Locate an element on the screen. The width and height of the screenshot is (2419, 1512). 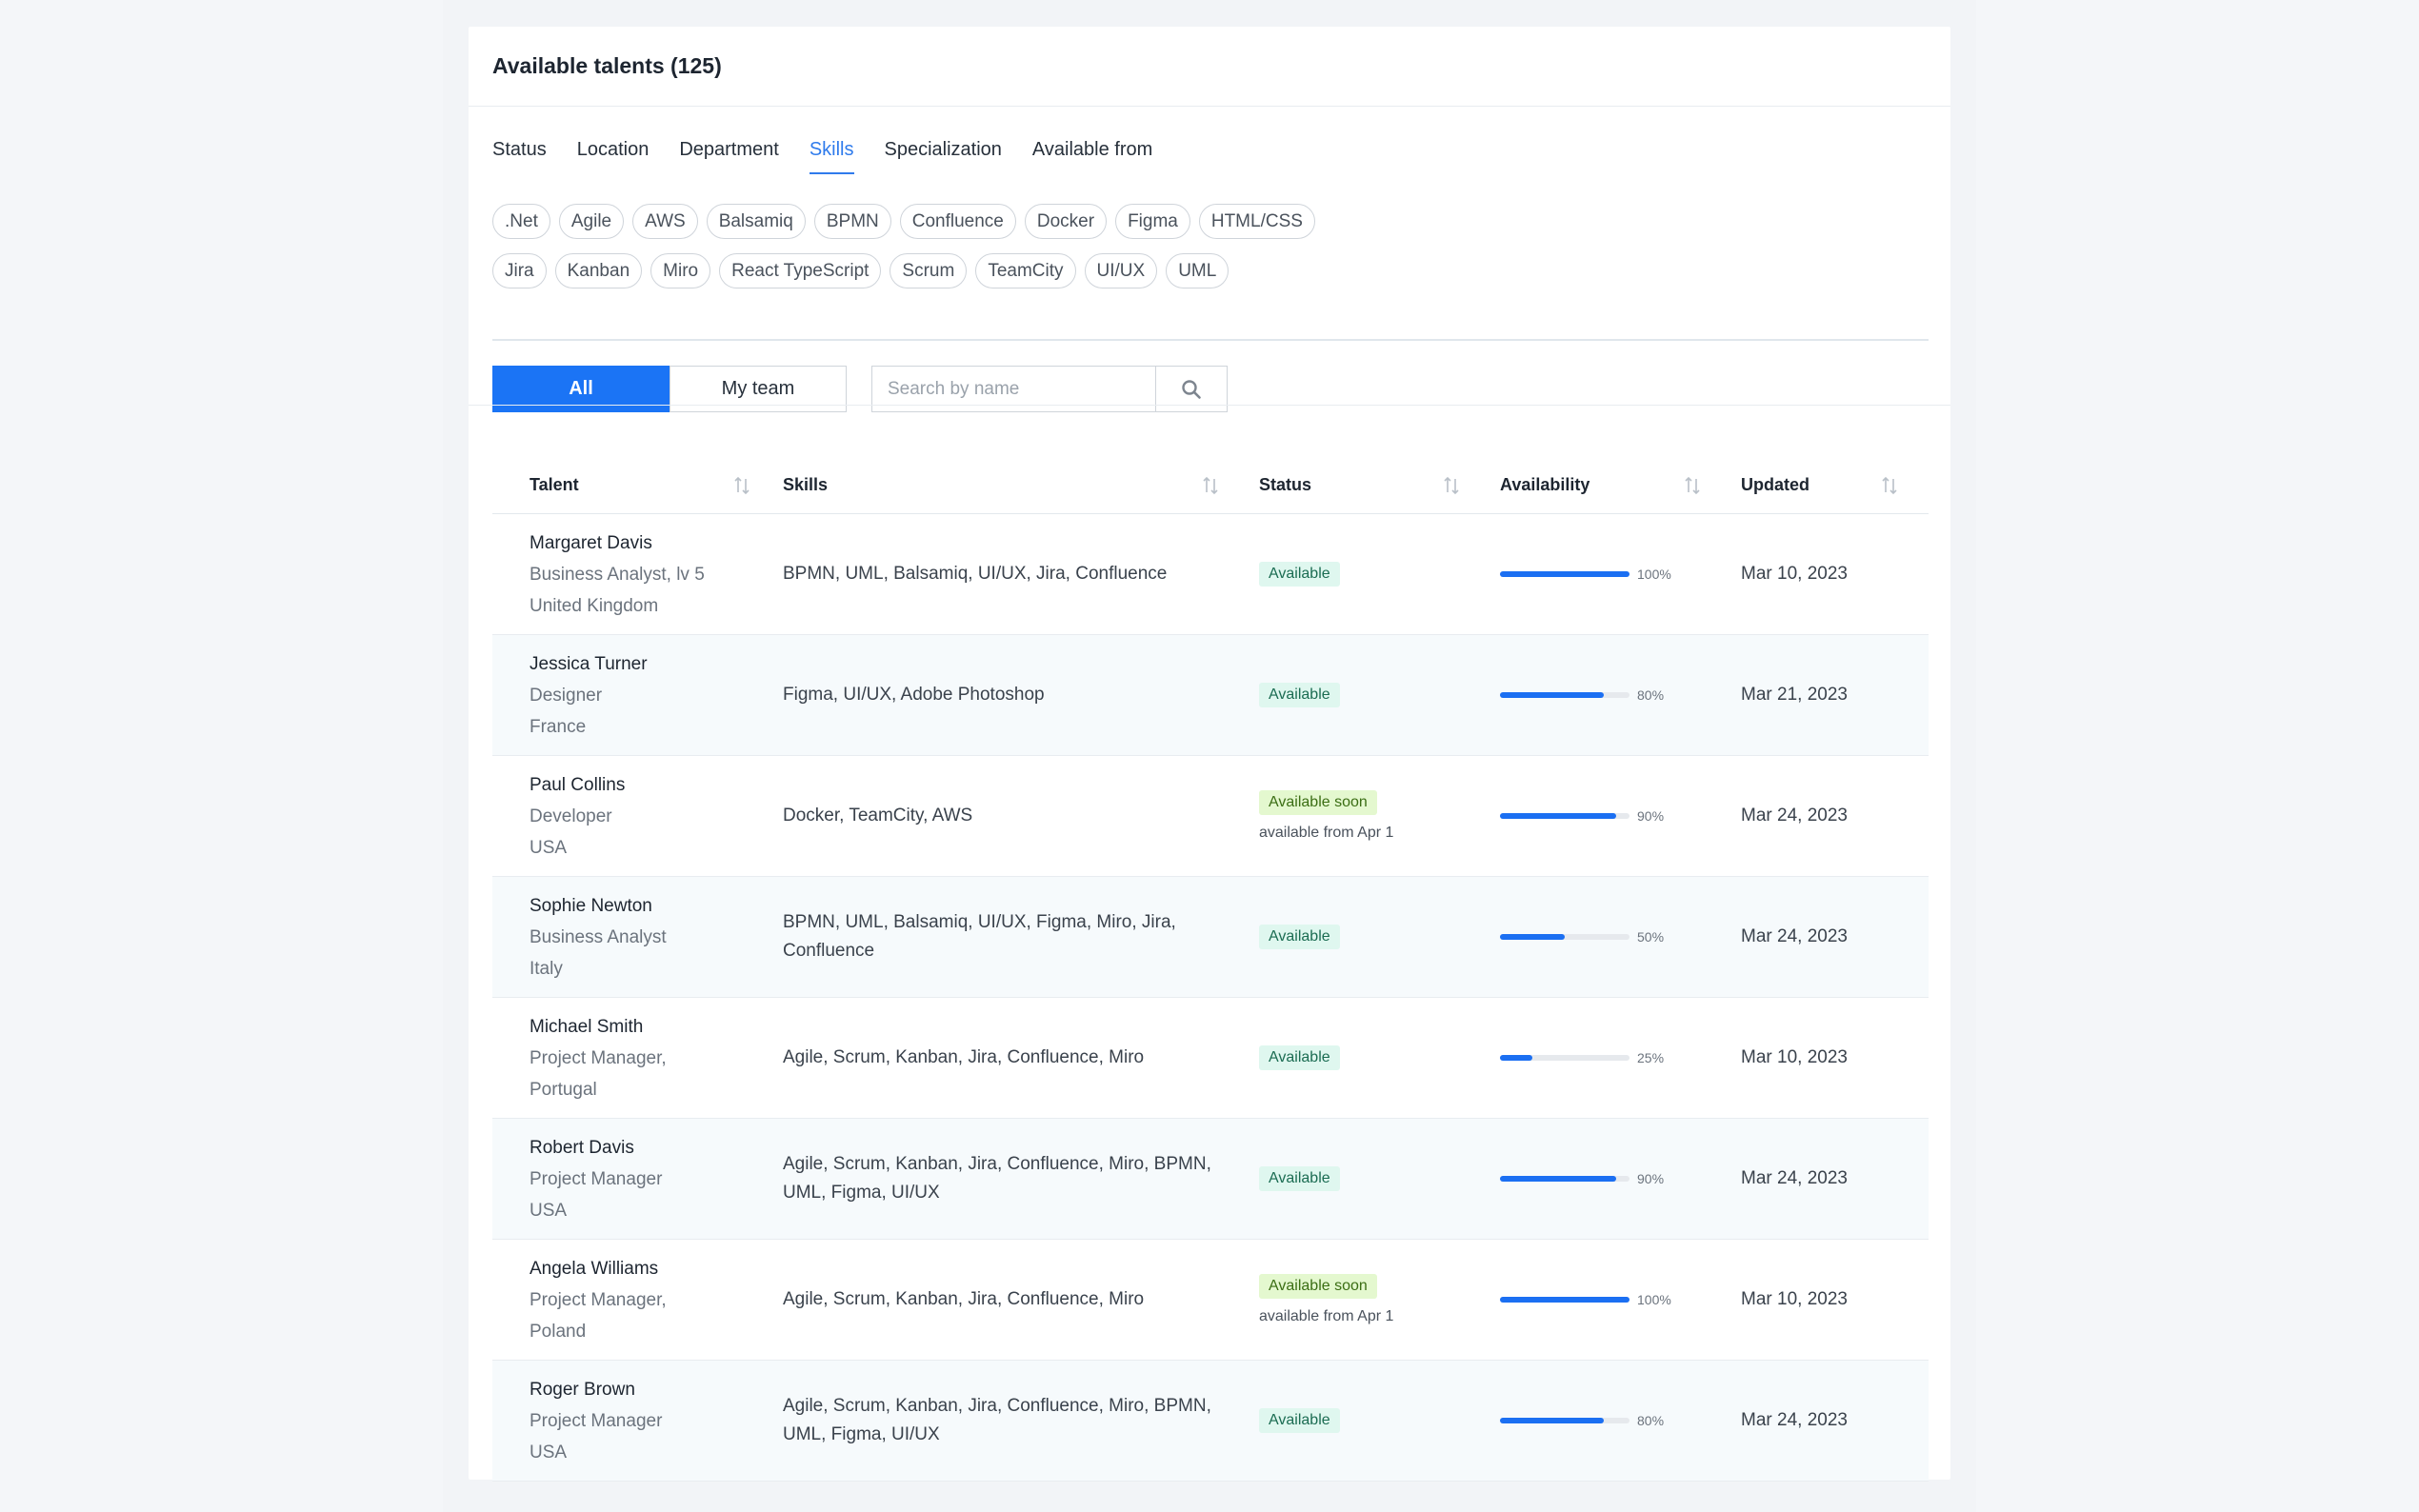
talent-country: Poland is located at coordinates (558, 1331).